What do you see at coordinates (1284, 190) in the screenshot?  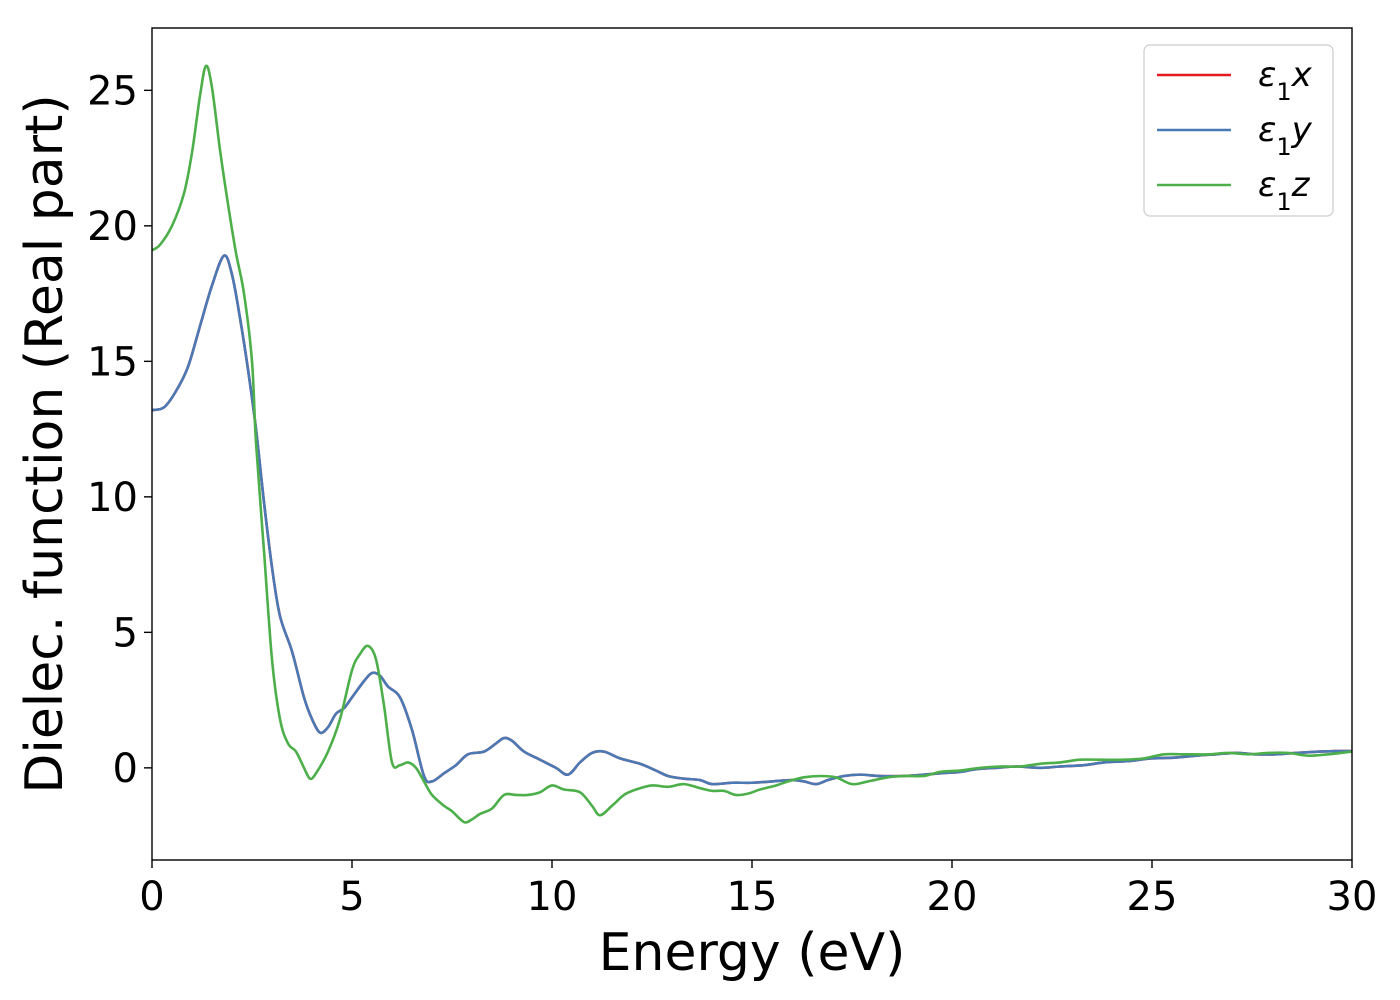 I see `legend-label-z: ε1z` at bounding box center [1284, 190].